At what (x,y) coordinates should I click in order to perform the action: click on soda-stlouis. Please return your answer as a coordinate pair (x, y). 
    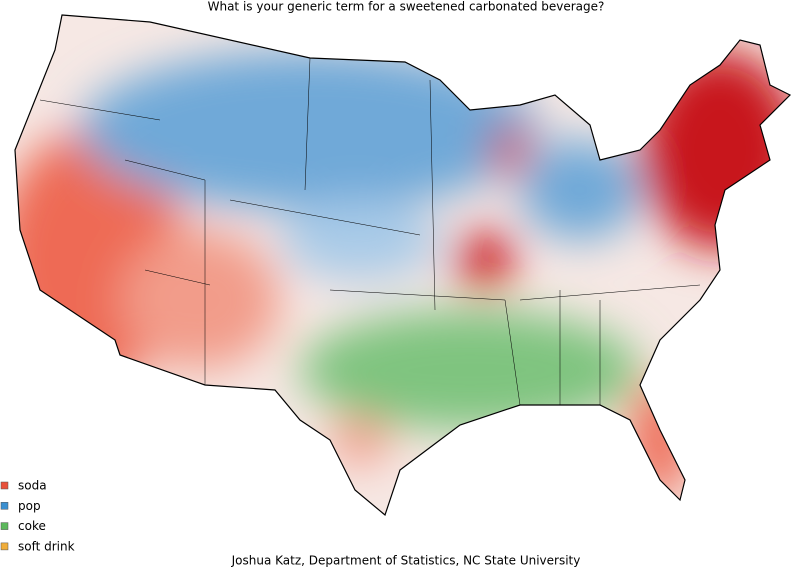
    Looking at the image, I should click on (485, 260).